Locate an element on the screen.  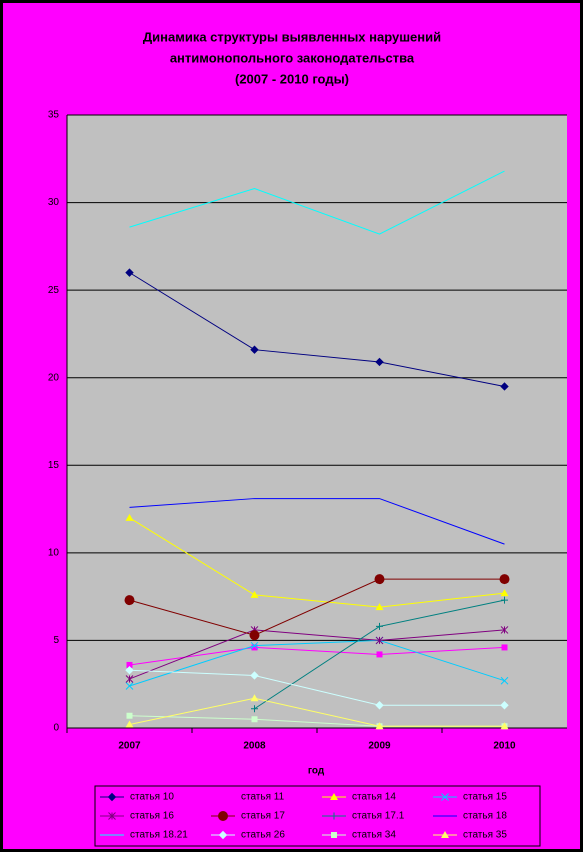
y-tick-label: 35 is located at coordinates (54, 115).